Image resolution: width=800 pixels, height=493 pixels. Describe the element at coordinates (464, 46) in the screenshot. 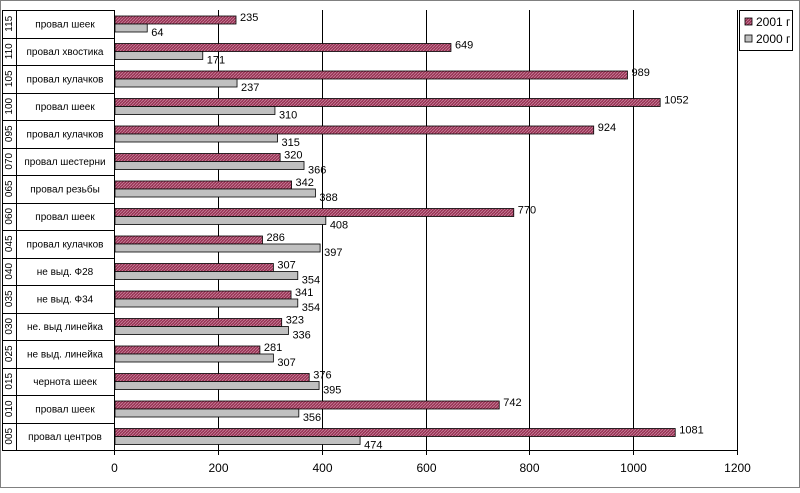

I see `value-label-2001: 649` at that location.